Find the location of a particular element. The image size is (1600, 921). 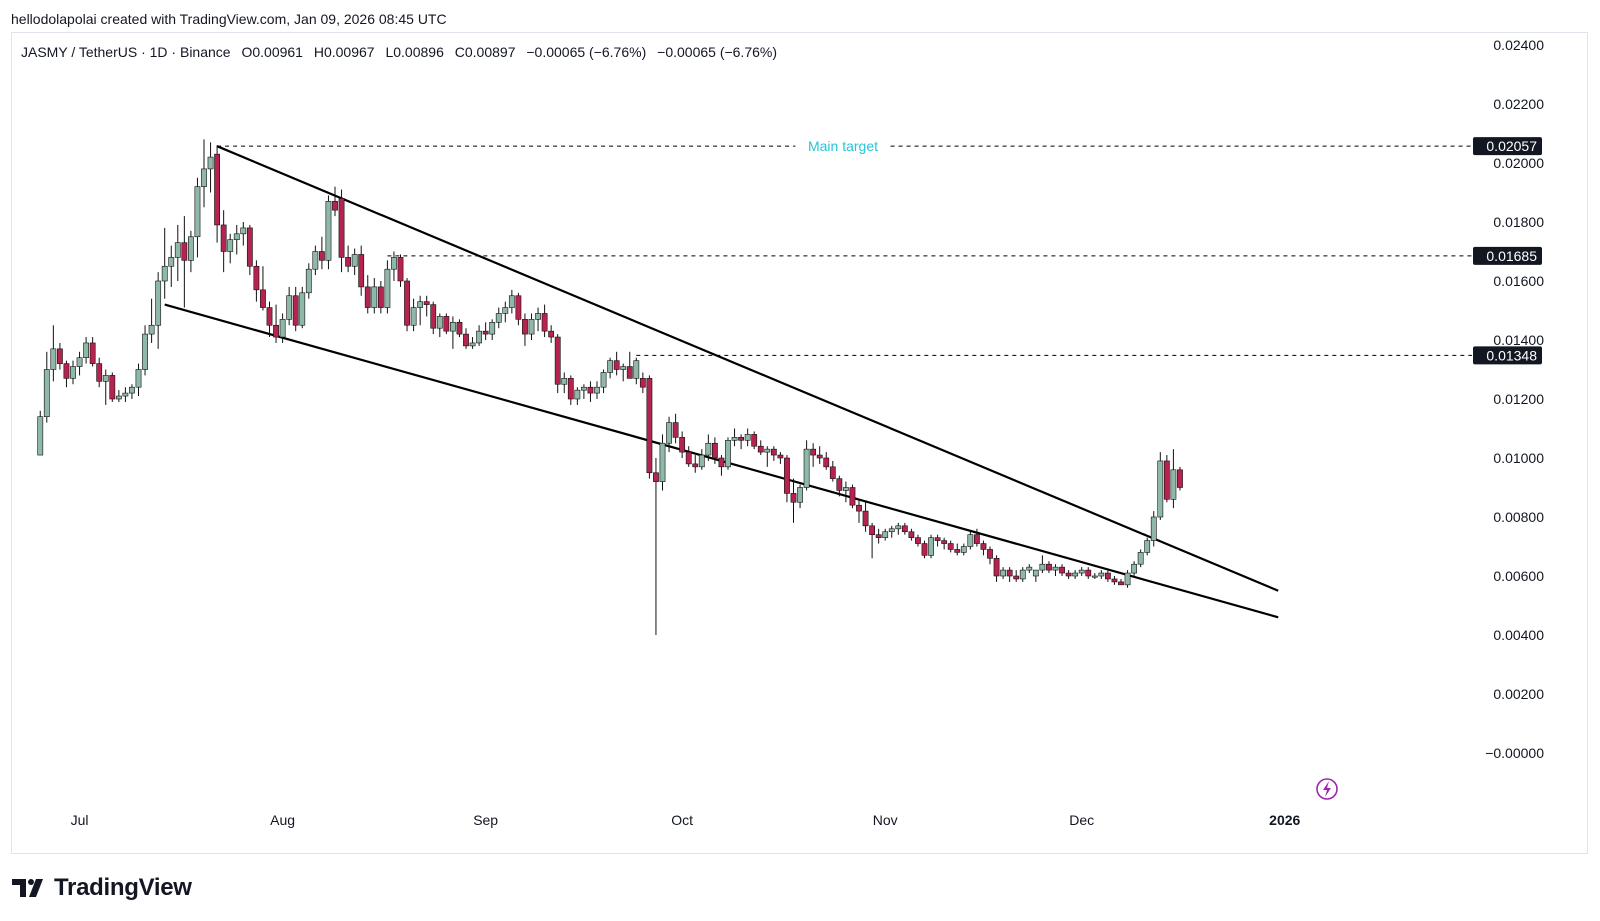

x-tick-label: Jul is located at coordinates (80, 820).